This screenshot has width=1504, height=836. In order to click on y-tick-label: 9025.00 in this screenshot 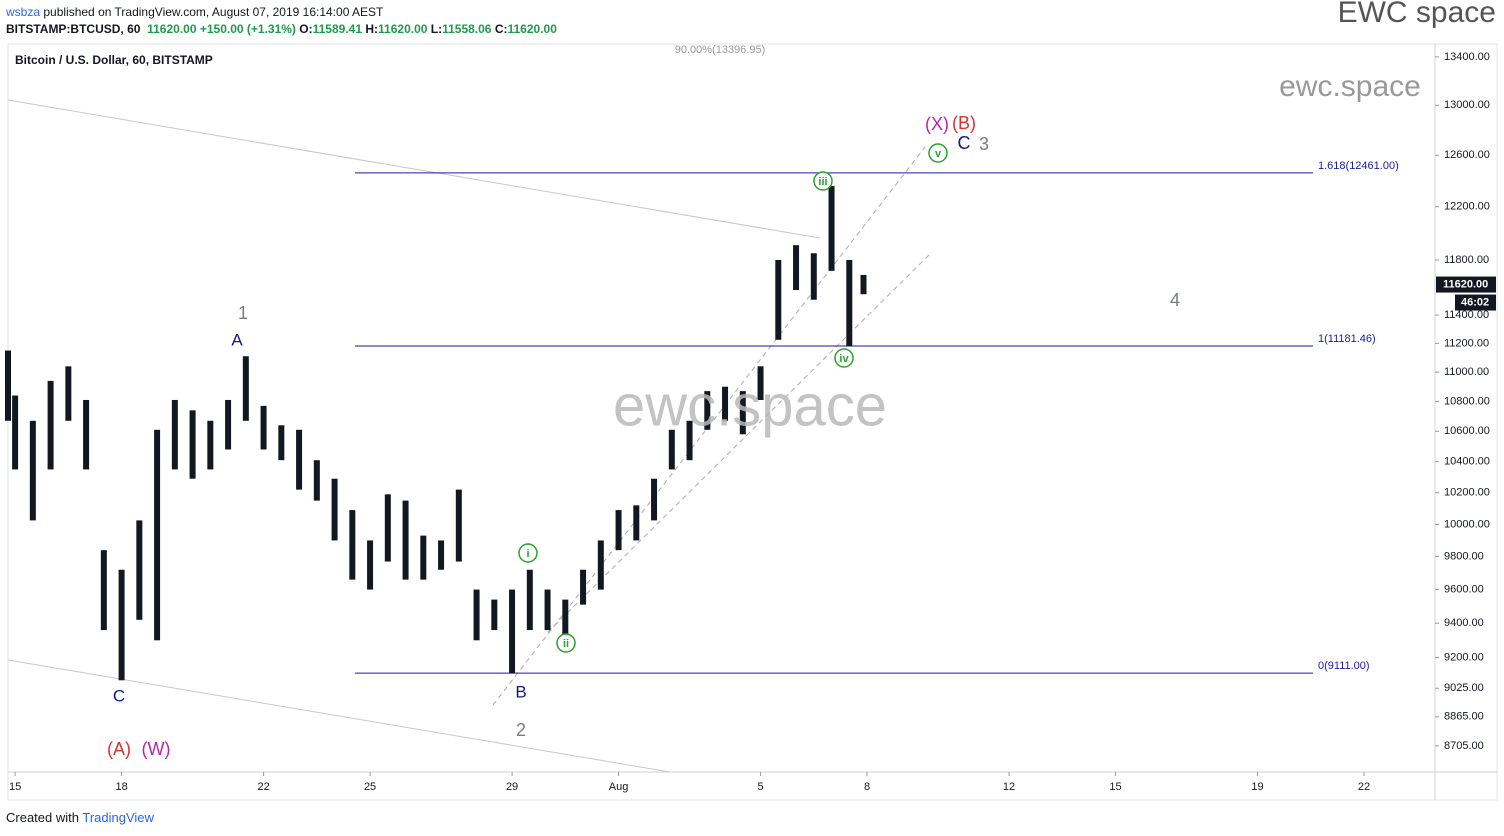, I will do `click(1464, 688)`.